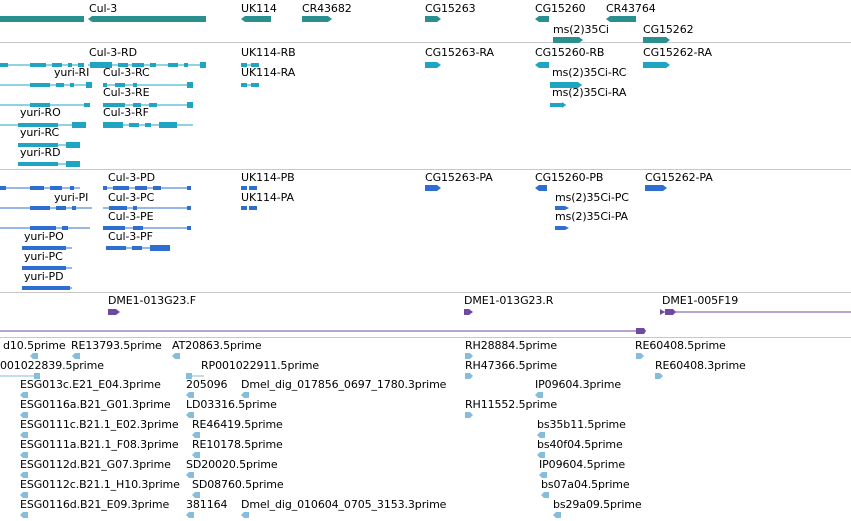 This screenshot has height=521, width=851. Describe the element at coordinates (585, 484) in the screenshot. I see `est-label: bs07a04.5prime` at that location.